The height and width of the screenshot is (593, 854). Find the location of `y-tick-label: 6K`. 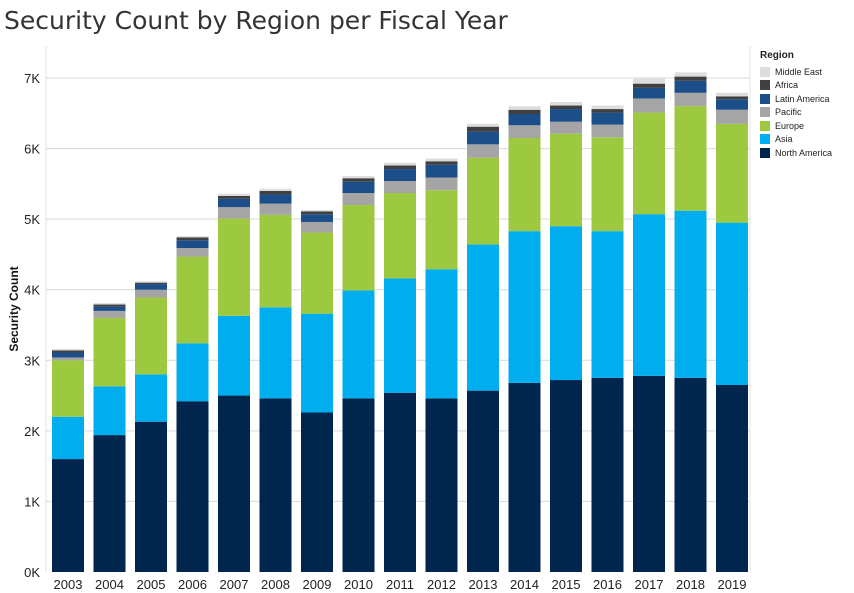

y-tick-label: 6K is located at coordinates (32, 149).